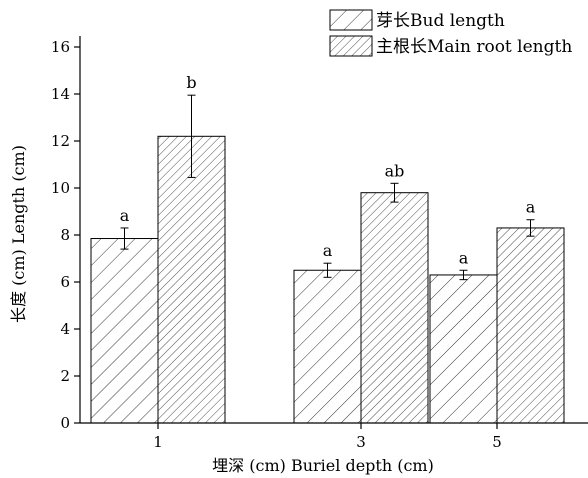 This screenshot has height=478, width=588. I want to click on y-tick-label: 4, so click(65, 329).